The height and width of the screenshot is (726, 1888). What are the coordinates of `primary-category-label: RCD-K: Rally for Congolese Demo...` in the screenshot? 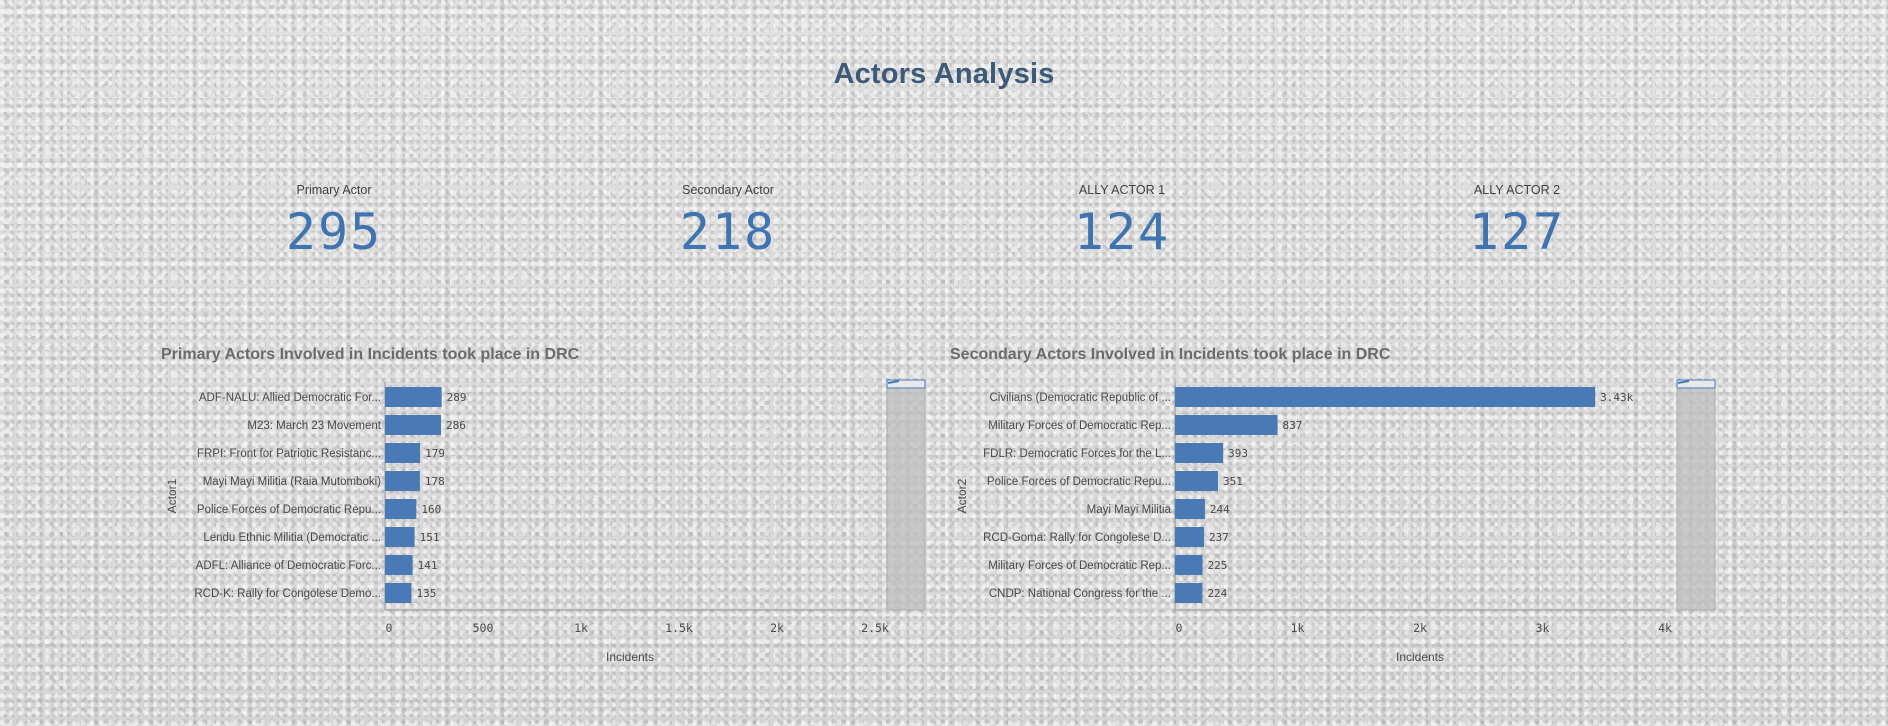 It's located at (287, 594).